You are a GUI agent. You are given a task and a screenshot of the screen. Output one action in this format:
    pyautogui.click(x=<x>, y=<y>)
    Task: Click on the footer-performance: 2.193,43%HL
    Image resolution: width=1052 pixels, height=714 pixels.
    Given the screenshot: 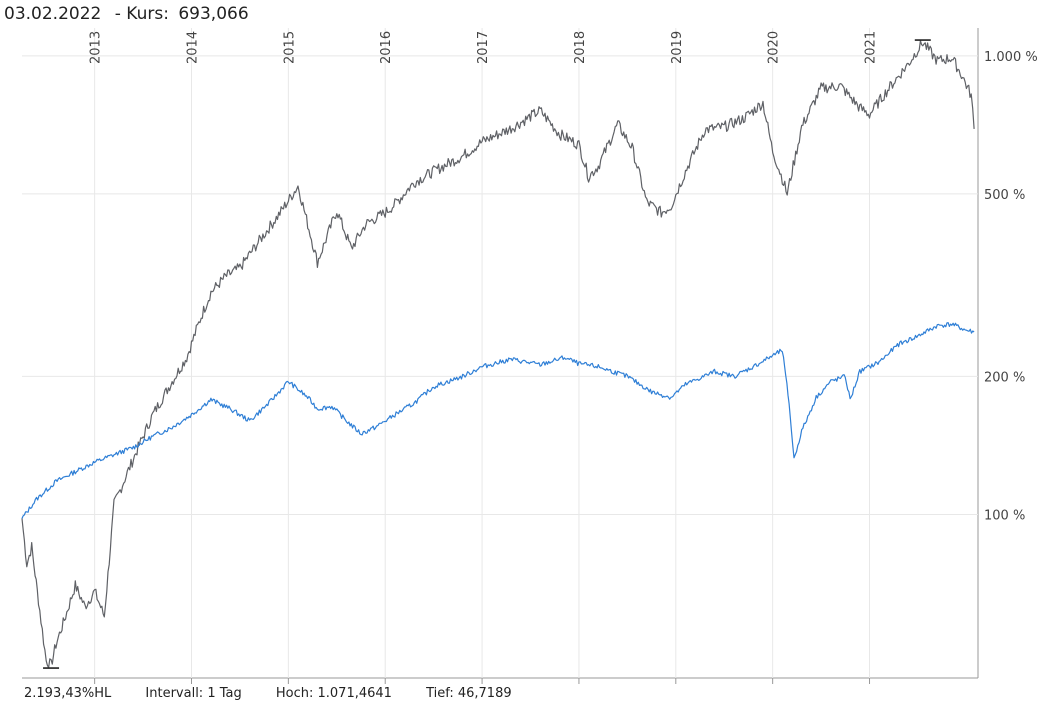 What is the action you would take?
    pyautogui.click(x=68, y=693)
    